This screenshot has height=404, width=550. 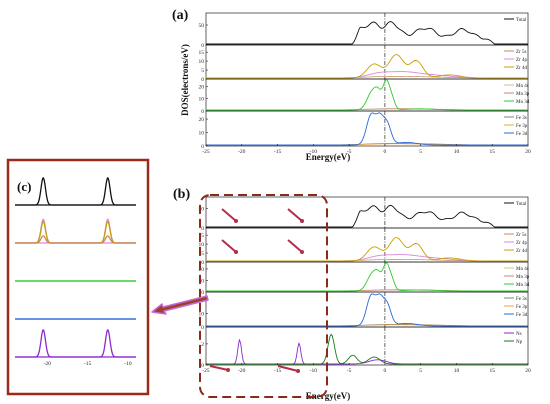 I want to click on panel-b-xtick-label: 0, so click(x=385, y=371).